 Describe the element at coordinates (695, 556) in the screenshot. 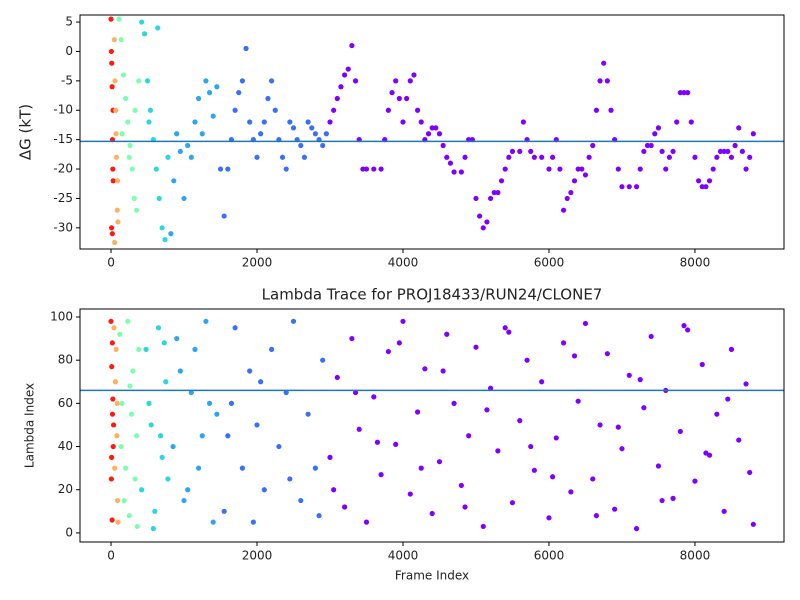

I see `x-tick-label: 8000` at that location.